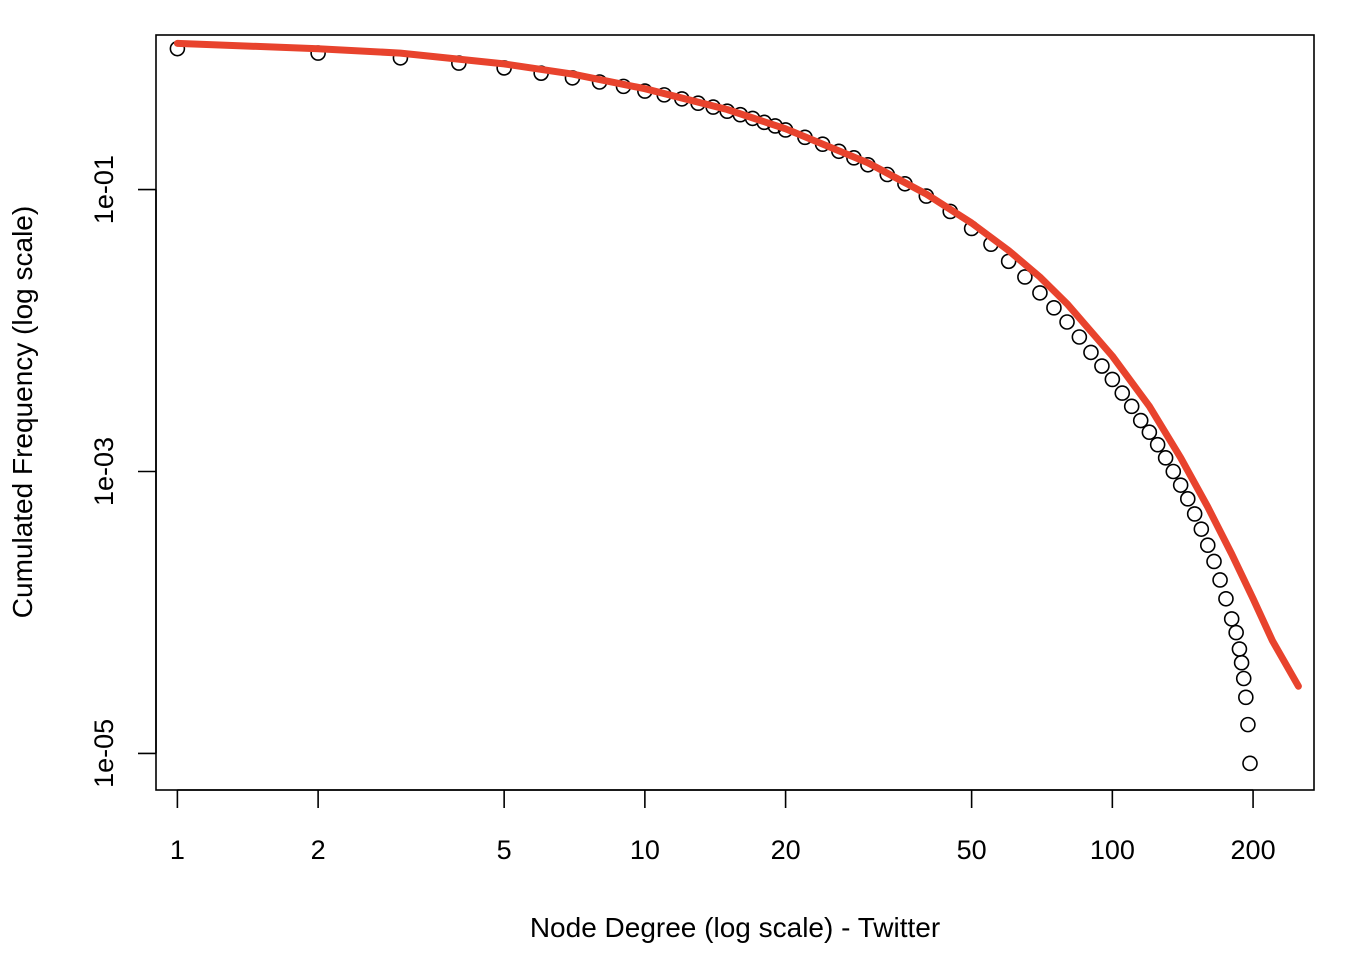 This screenshot has height=964, width=1346. What do you see at coordinates (1253, 850) in the screenshot?
I see `x-tick-label: 200` at bounding box center [1253, 850].